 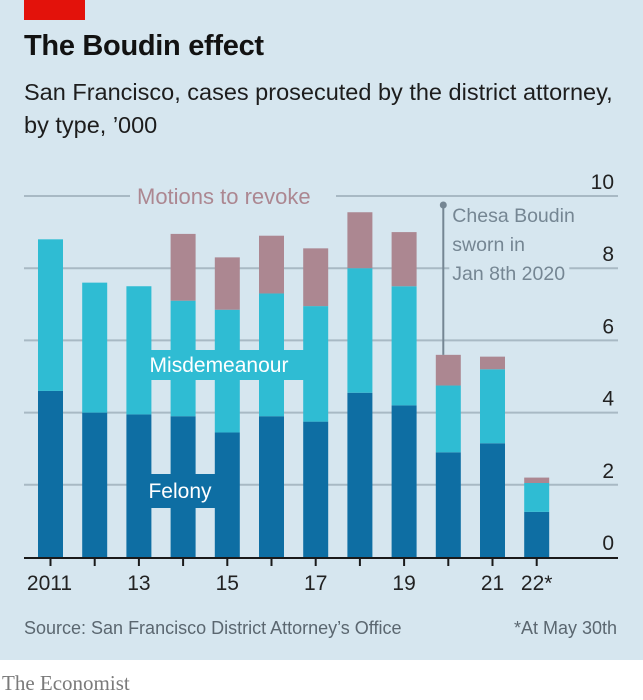 I want to click on annotation-background, so click(x=509, y=268).